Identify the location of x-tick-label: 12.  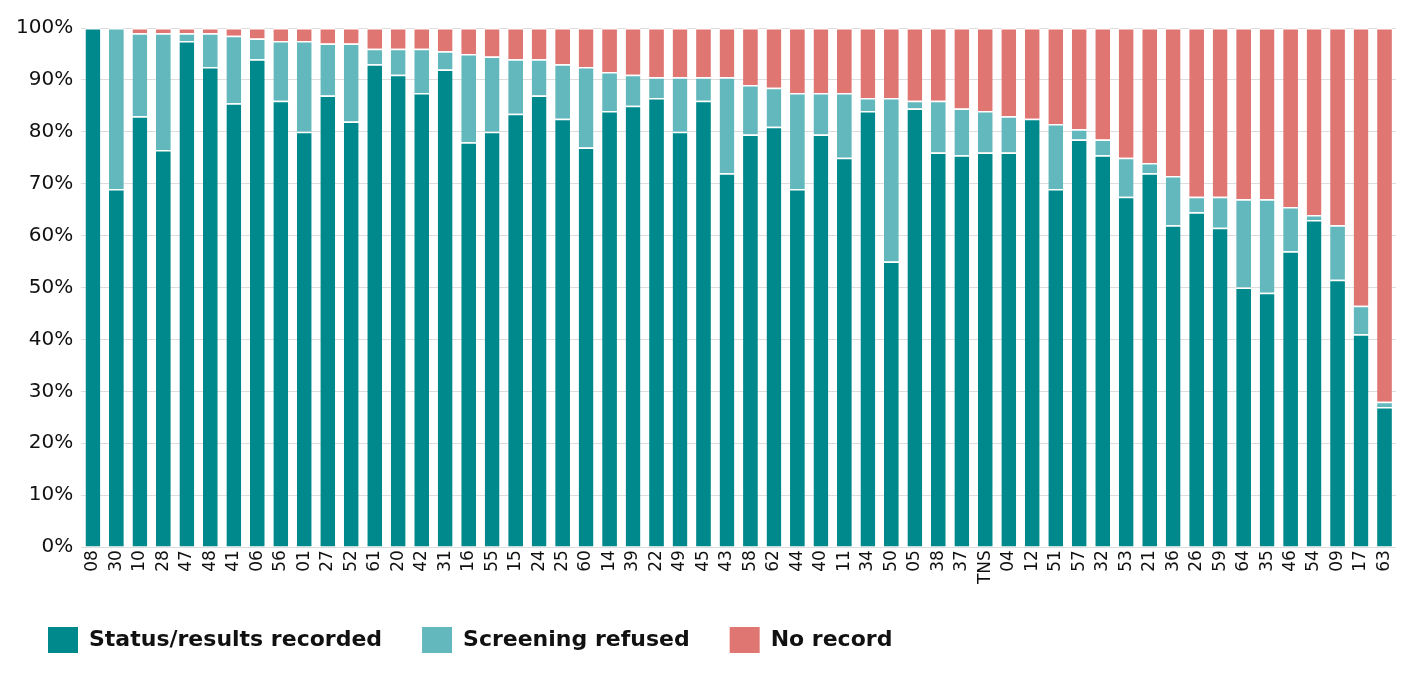
(1030, 561).